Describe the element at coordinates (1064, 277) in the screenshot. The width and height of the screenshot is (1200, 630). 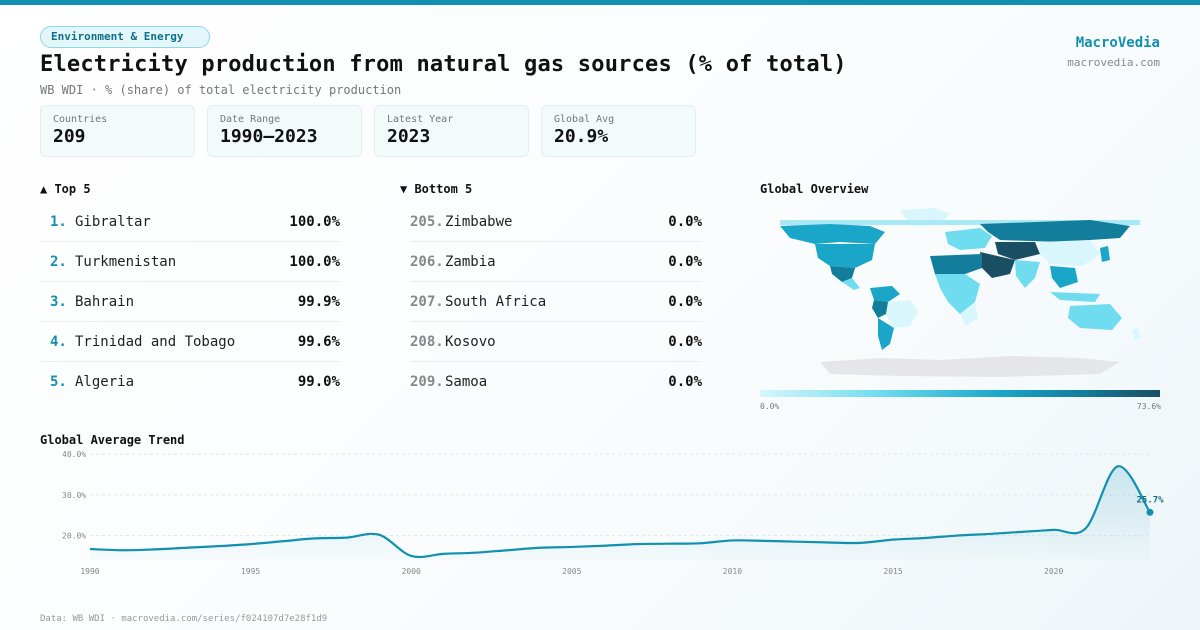
I see `map-region-southeast-asia` at that location.